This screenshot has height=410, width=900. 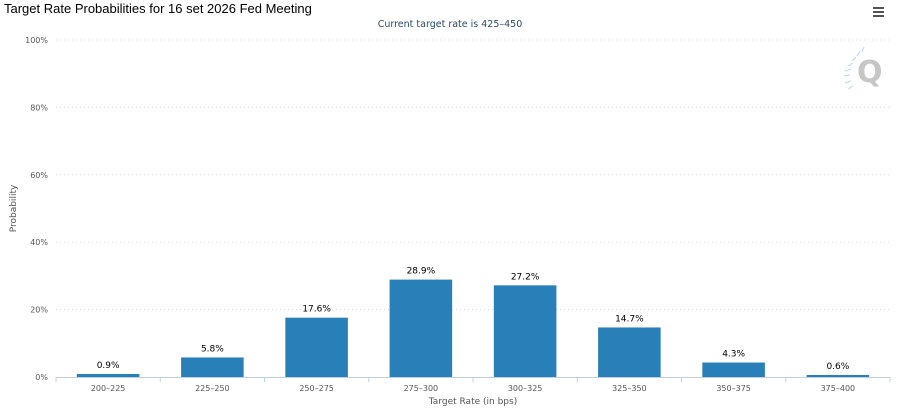 What do you see at coordinates (733, 369) in the screenshot?
I see `bar-350–375` at bounding box center [733, 369].